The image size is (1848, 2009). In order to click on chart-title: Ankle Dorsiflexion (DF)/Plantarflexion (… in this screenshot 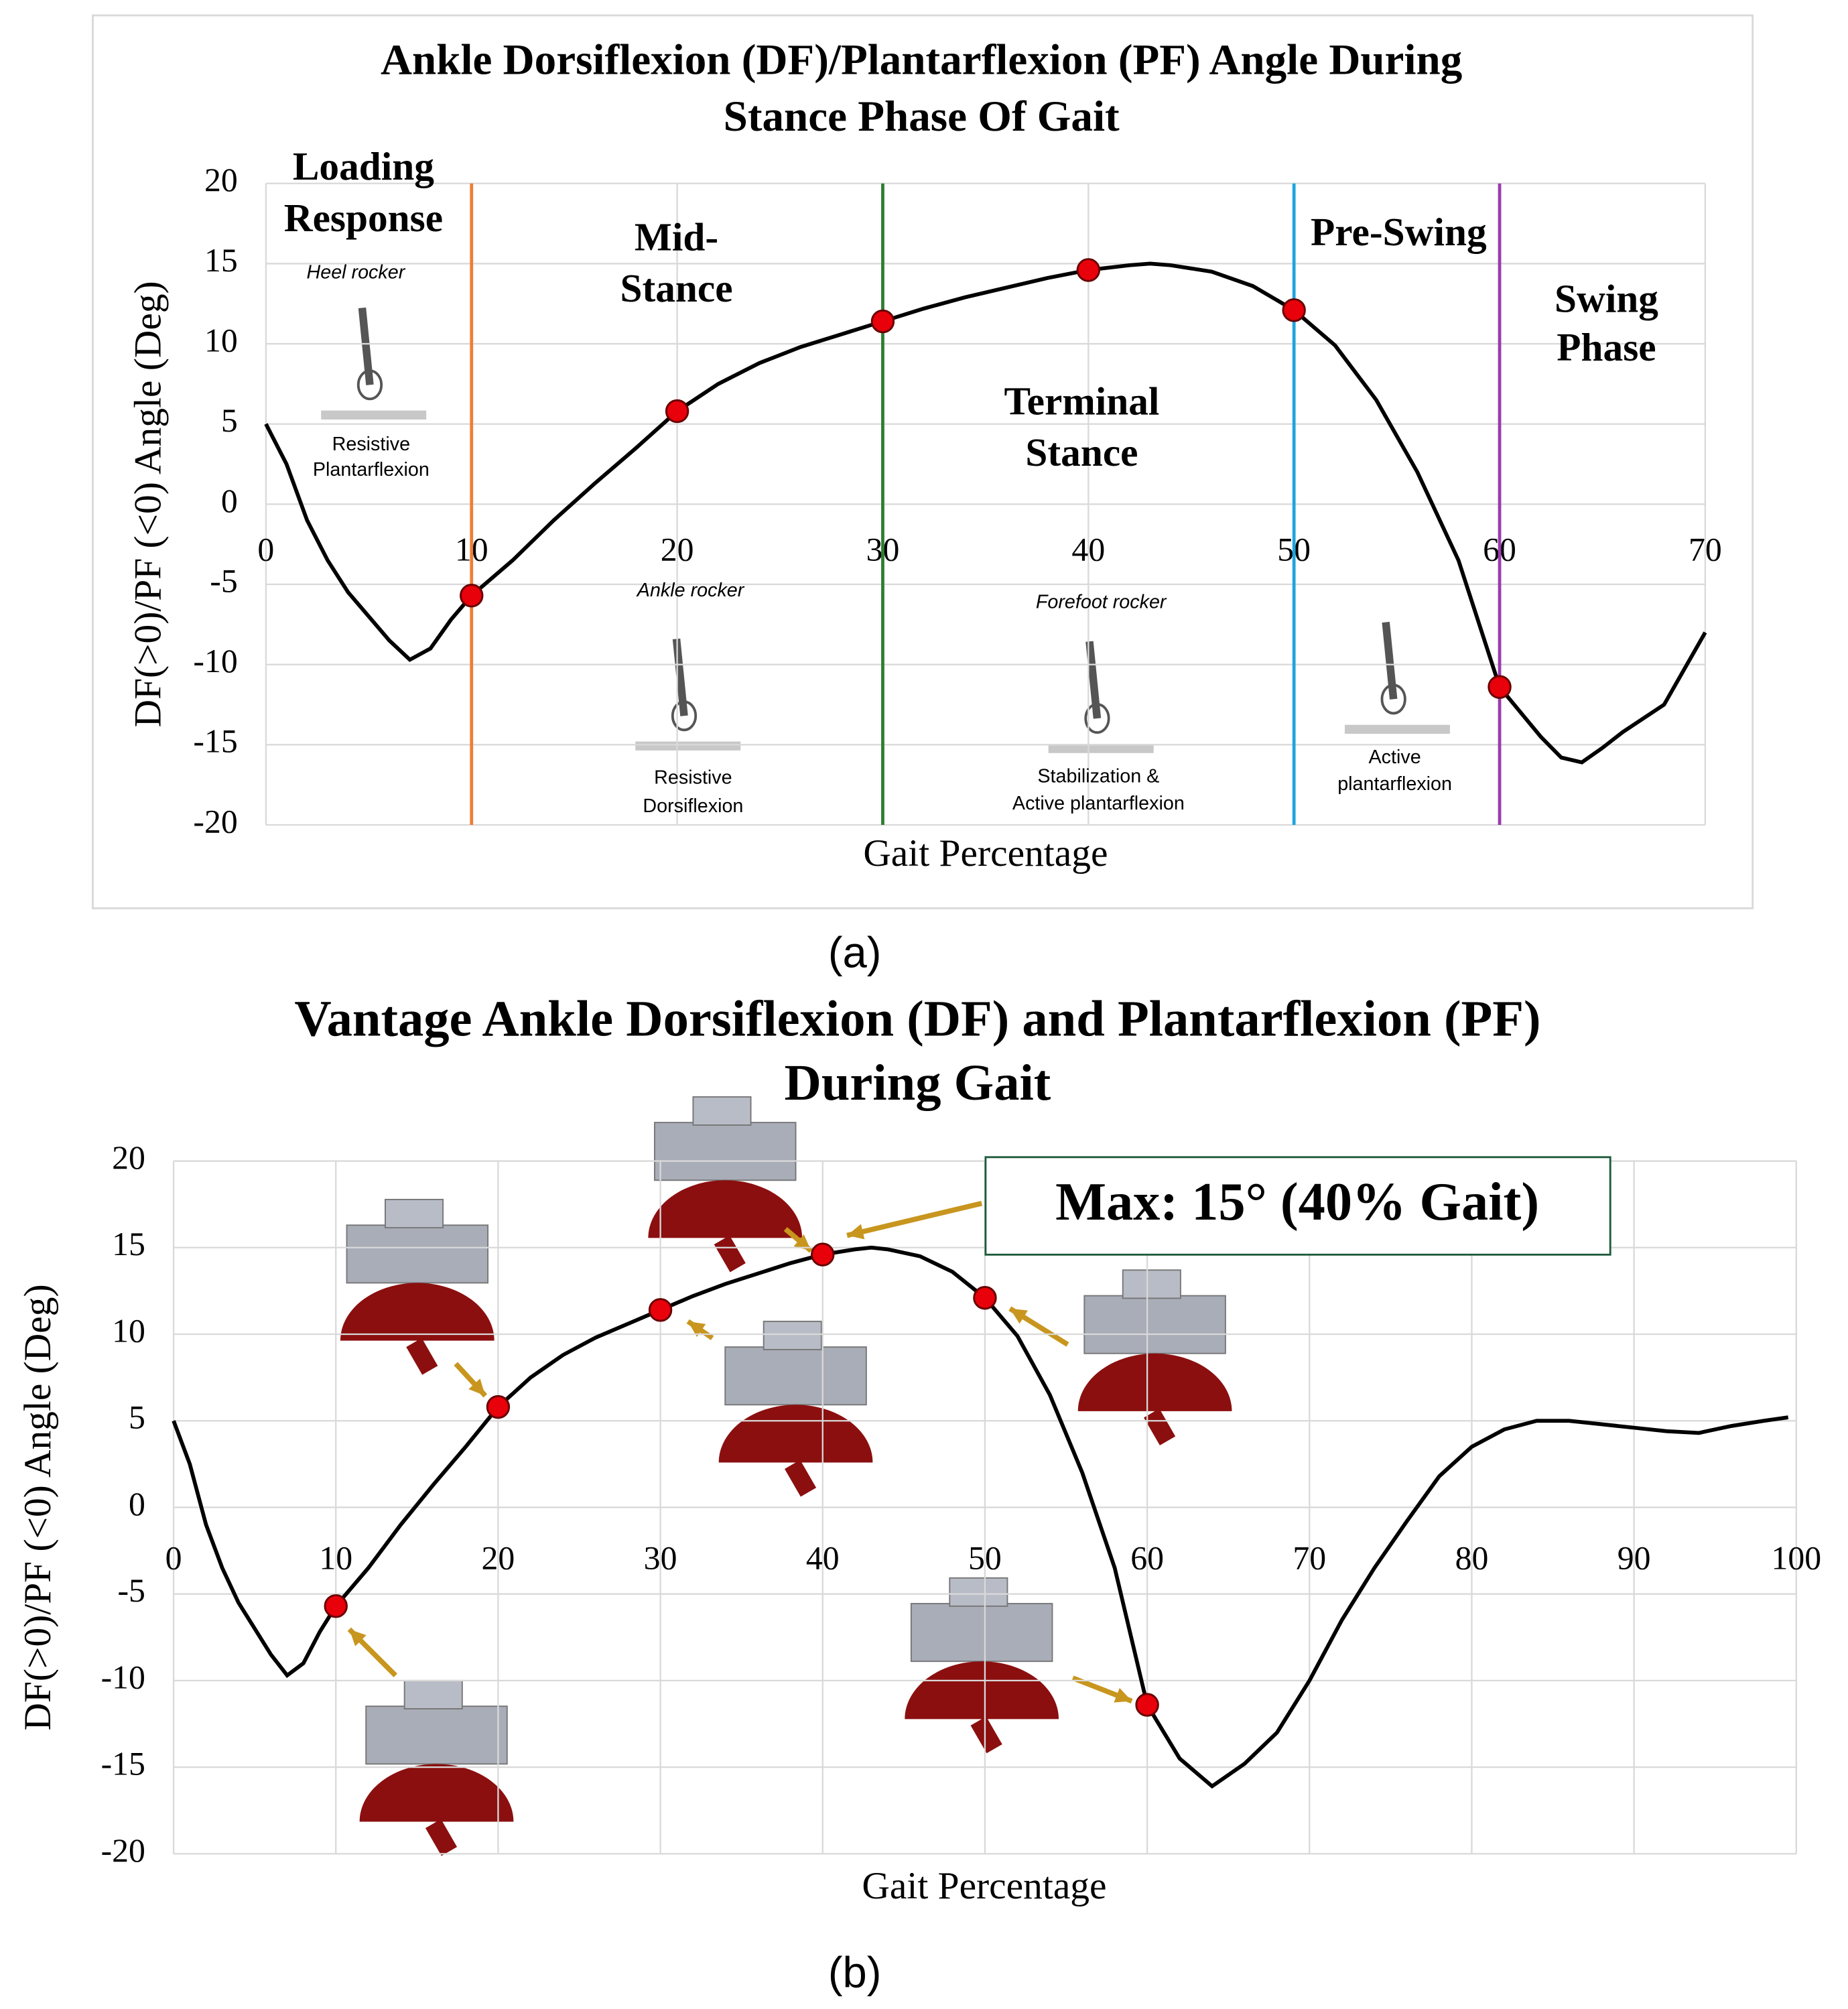, I will do `click(922, 60)`.